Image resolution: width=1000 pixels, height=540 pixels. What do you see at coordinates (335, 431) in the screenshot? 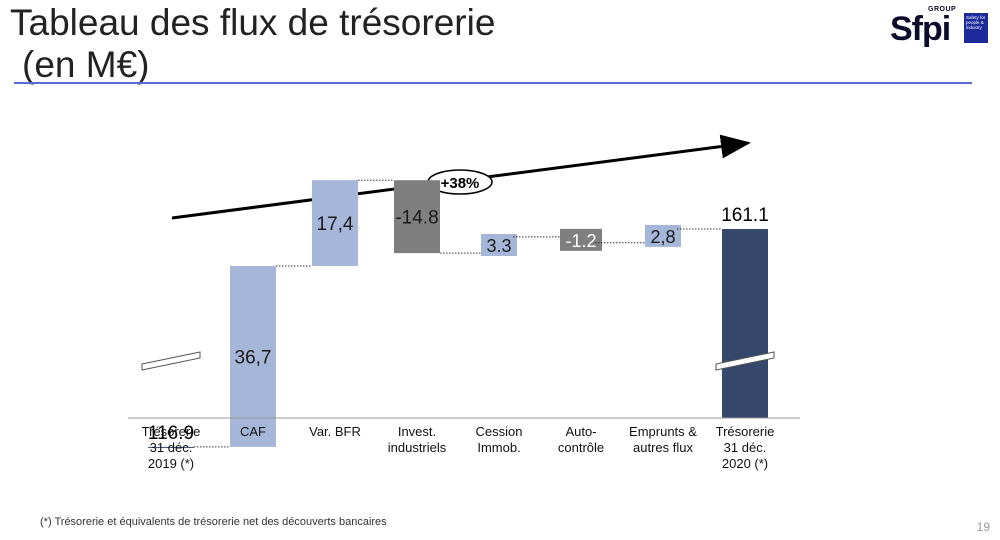
I see `x-tick-label: Var. BFR` at bounding box center [335, 431].